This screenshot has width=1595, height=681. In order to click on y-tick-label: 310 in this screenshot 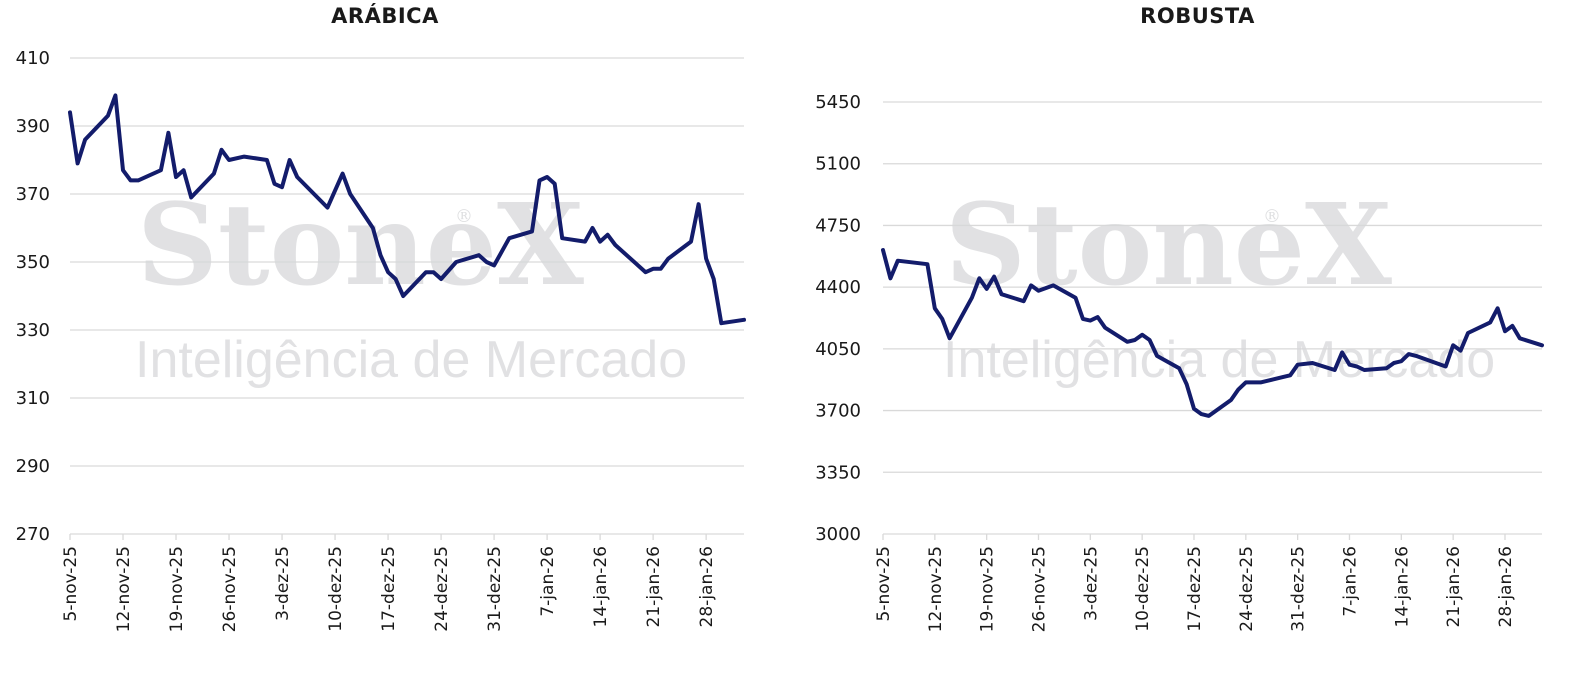, I will do `click(33, 398)`.